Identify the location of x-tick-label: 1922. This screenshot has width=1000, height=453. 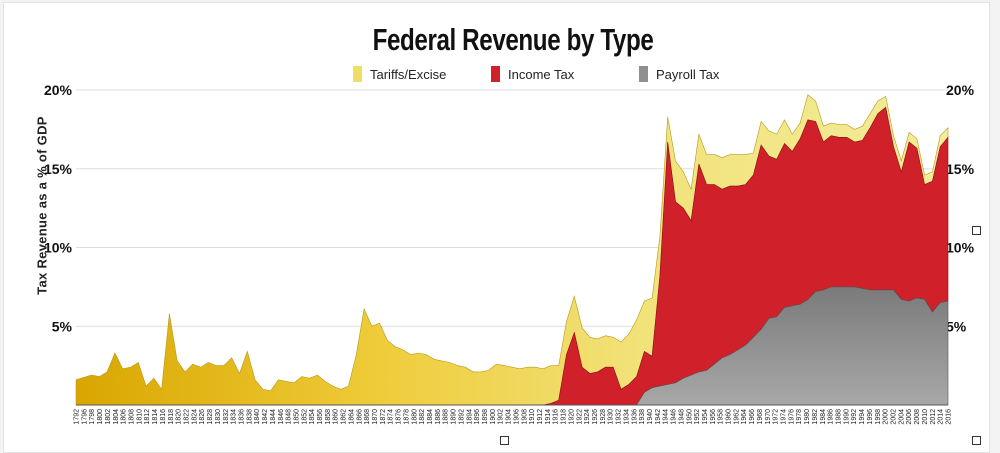
(579, 417).